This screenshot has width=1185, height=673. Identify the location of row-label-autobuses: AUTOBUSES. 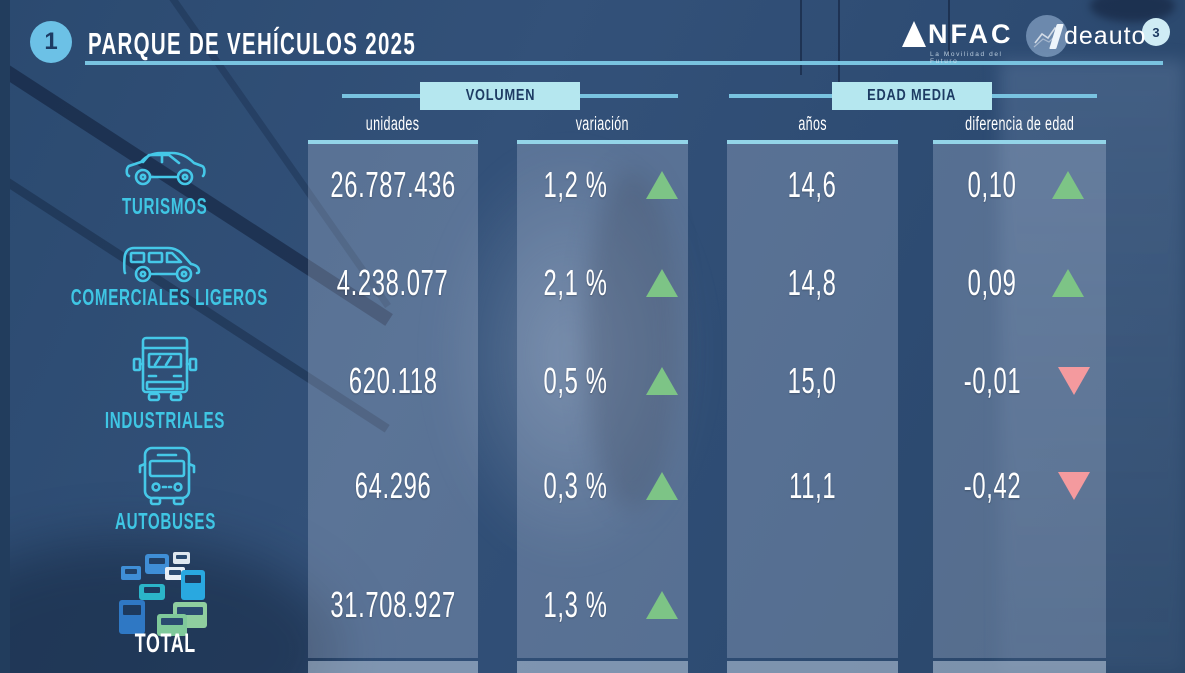
(165, 521).